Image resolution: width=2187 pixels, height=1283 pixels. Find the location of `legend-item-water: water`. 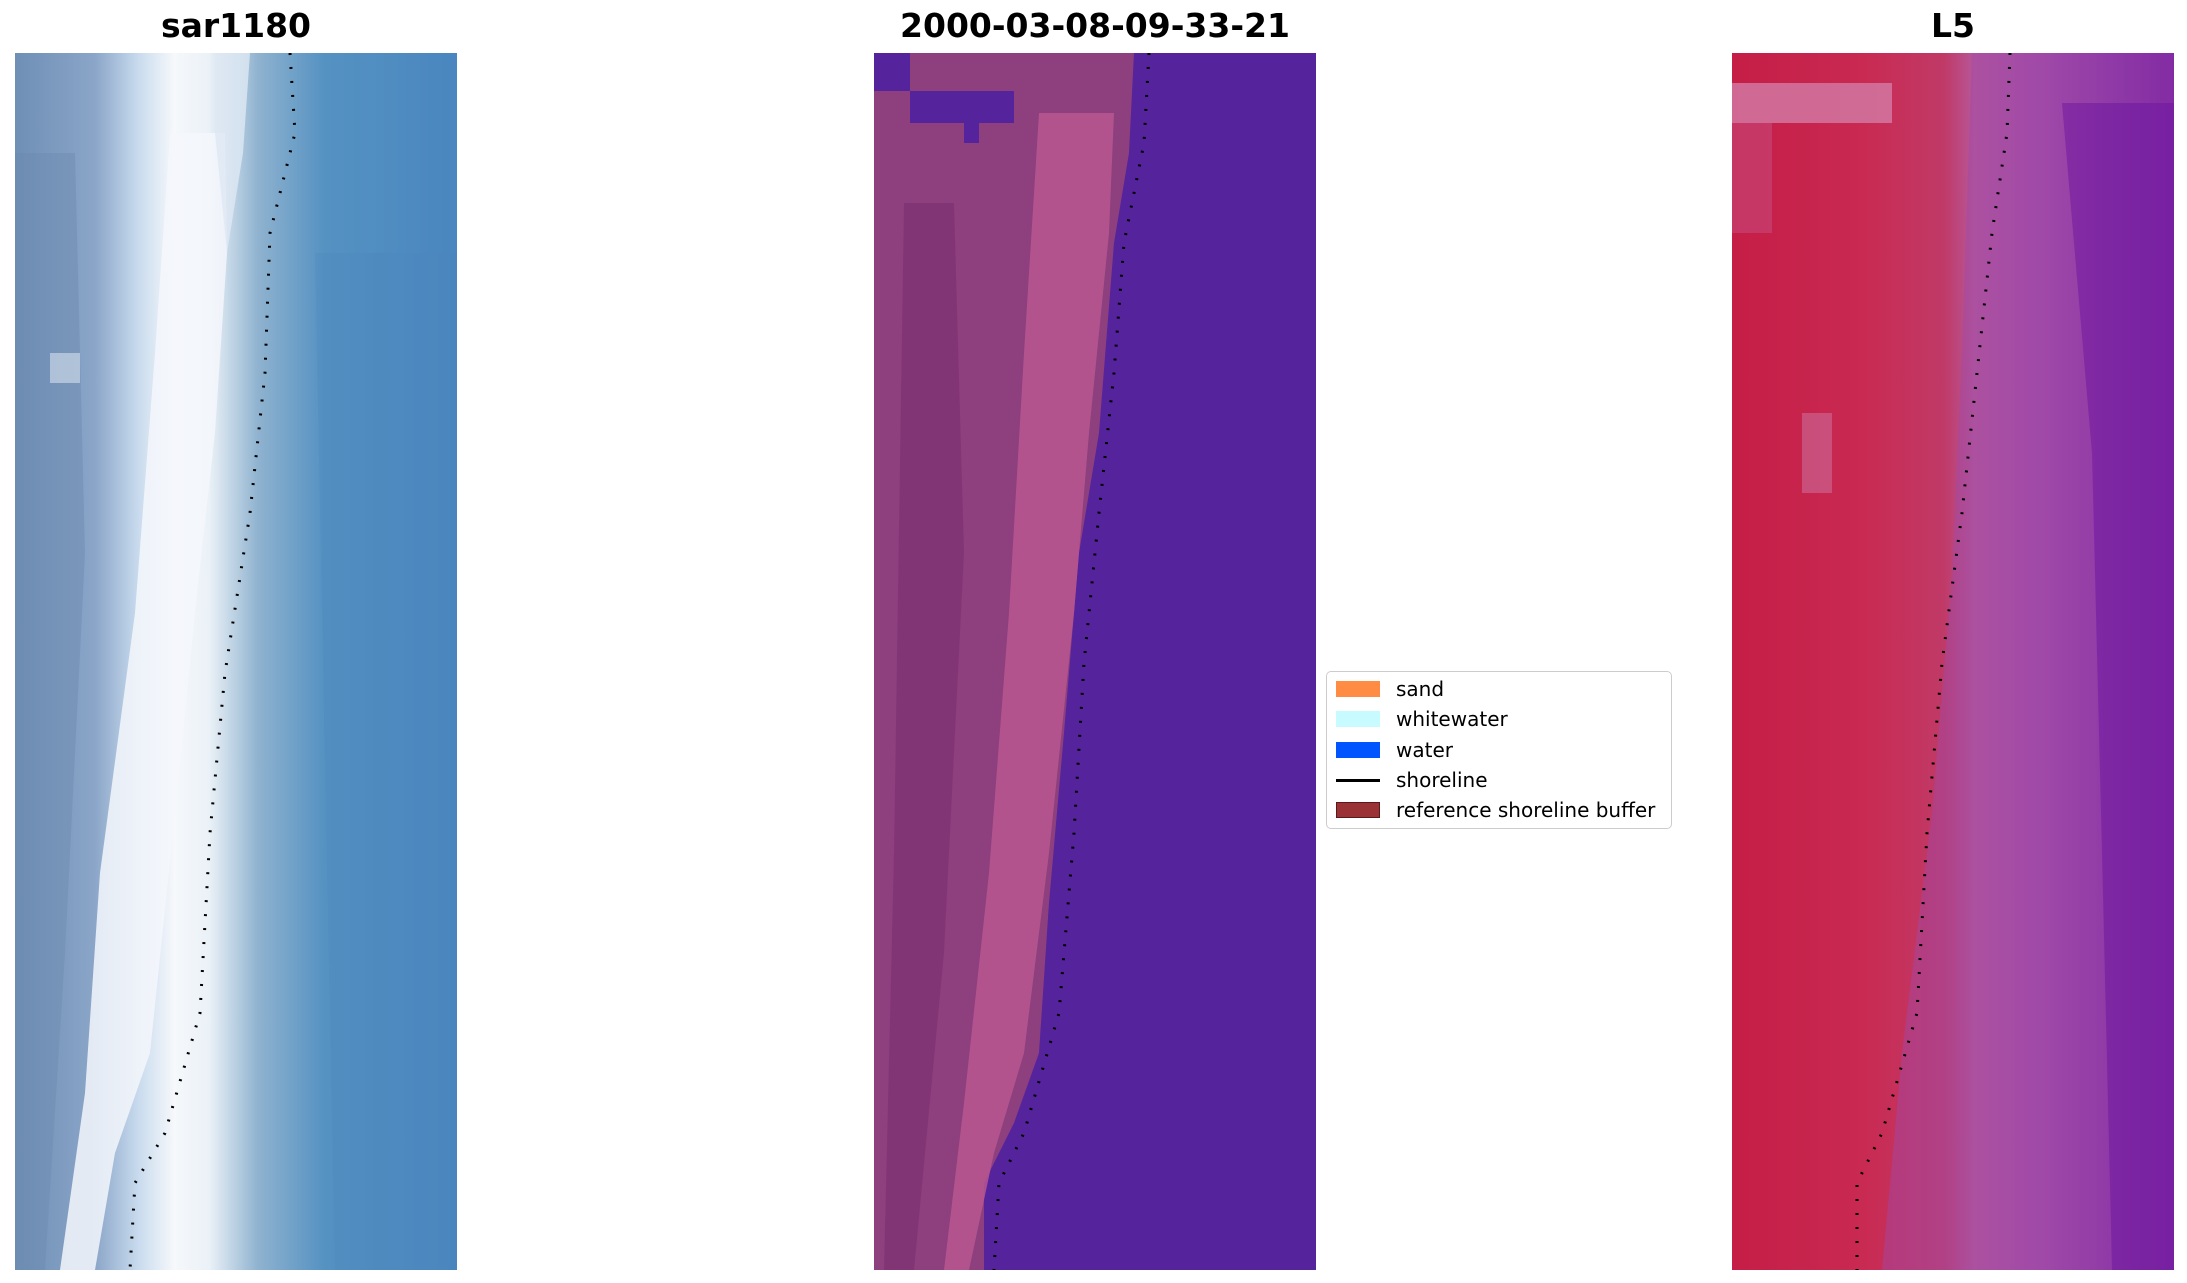

legend-item-water: water is located at coordinates (1394, 750).